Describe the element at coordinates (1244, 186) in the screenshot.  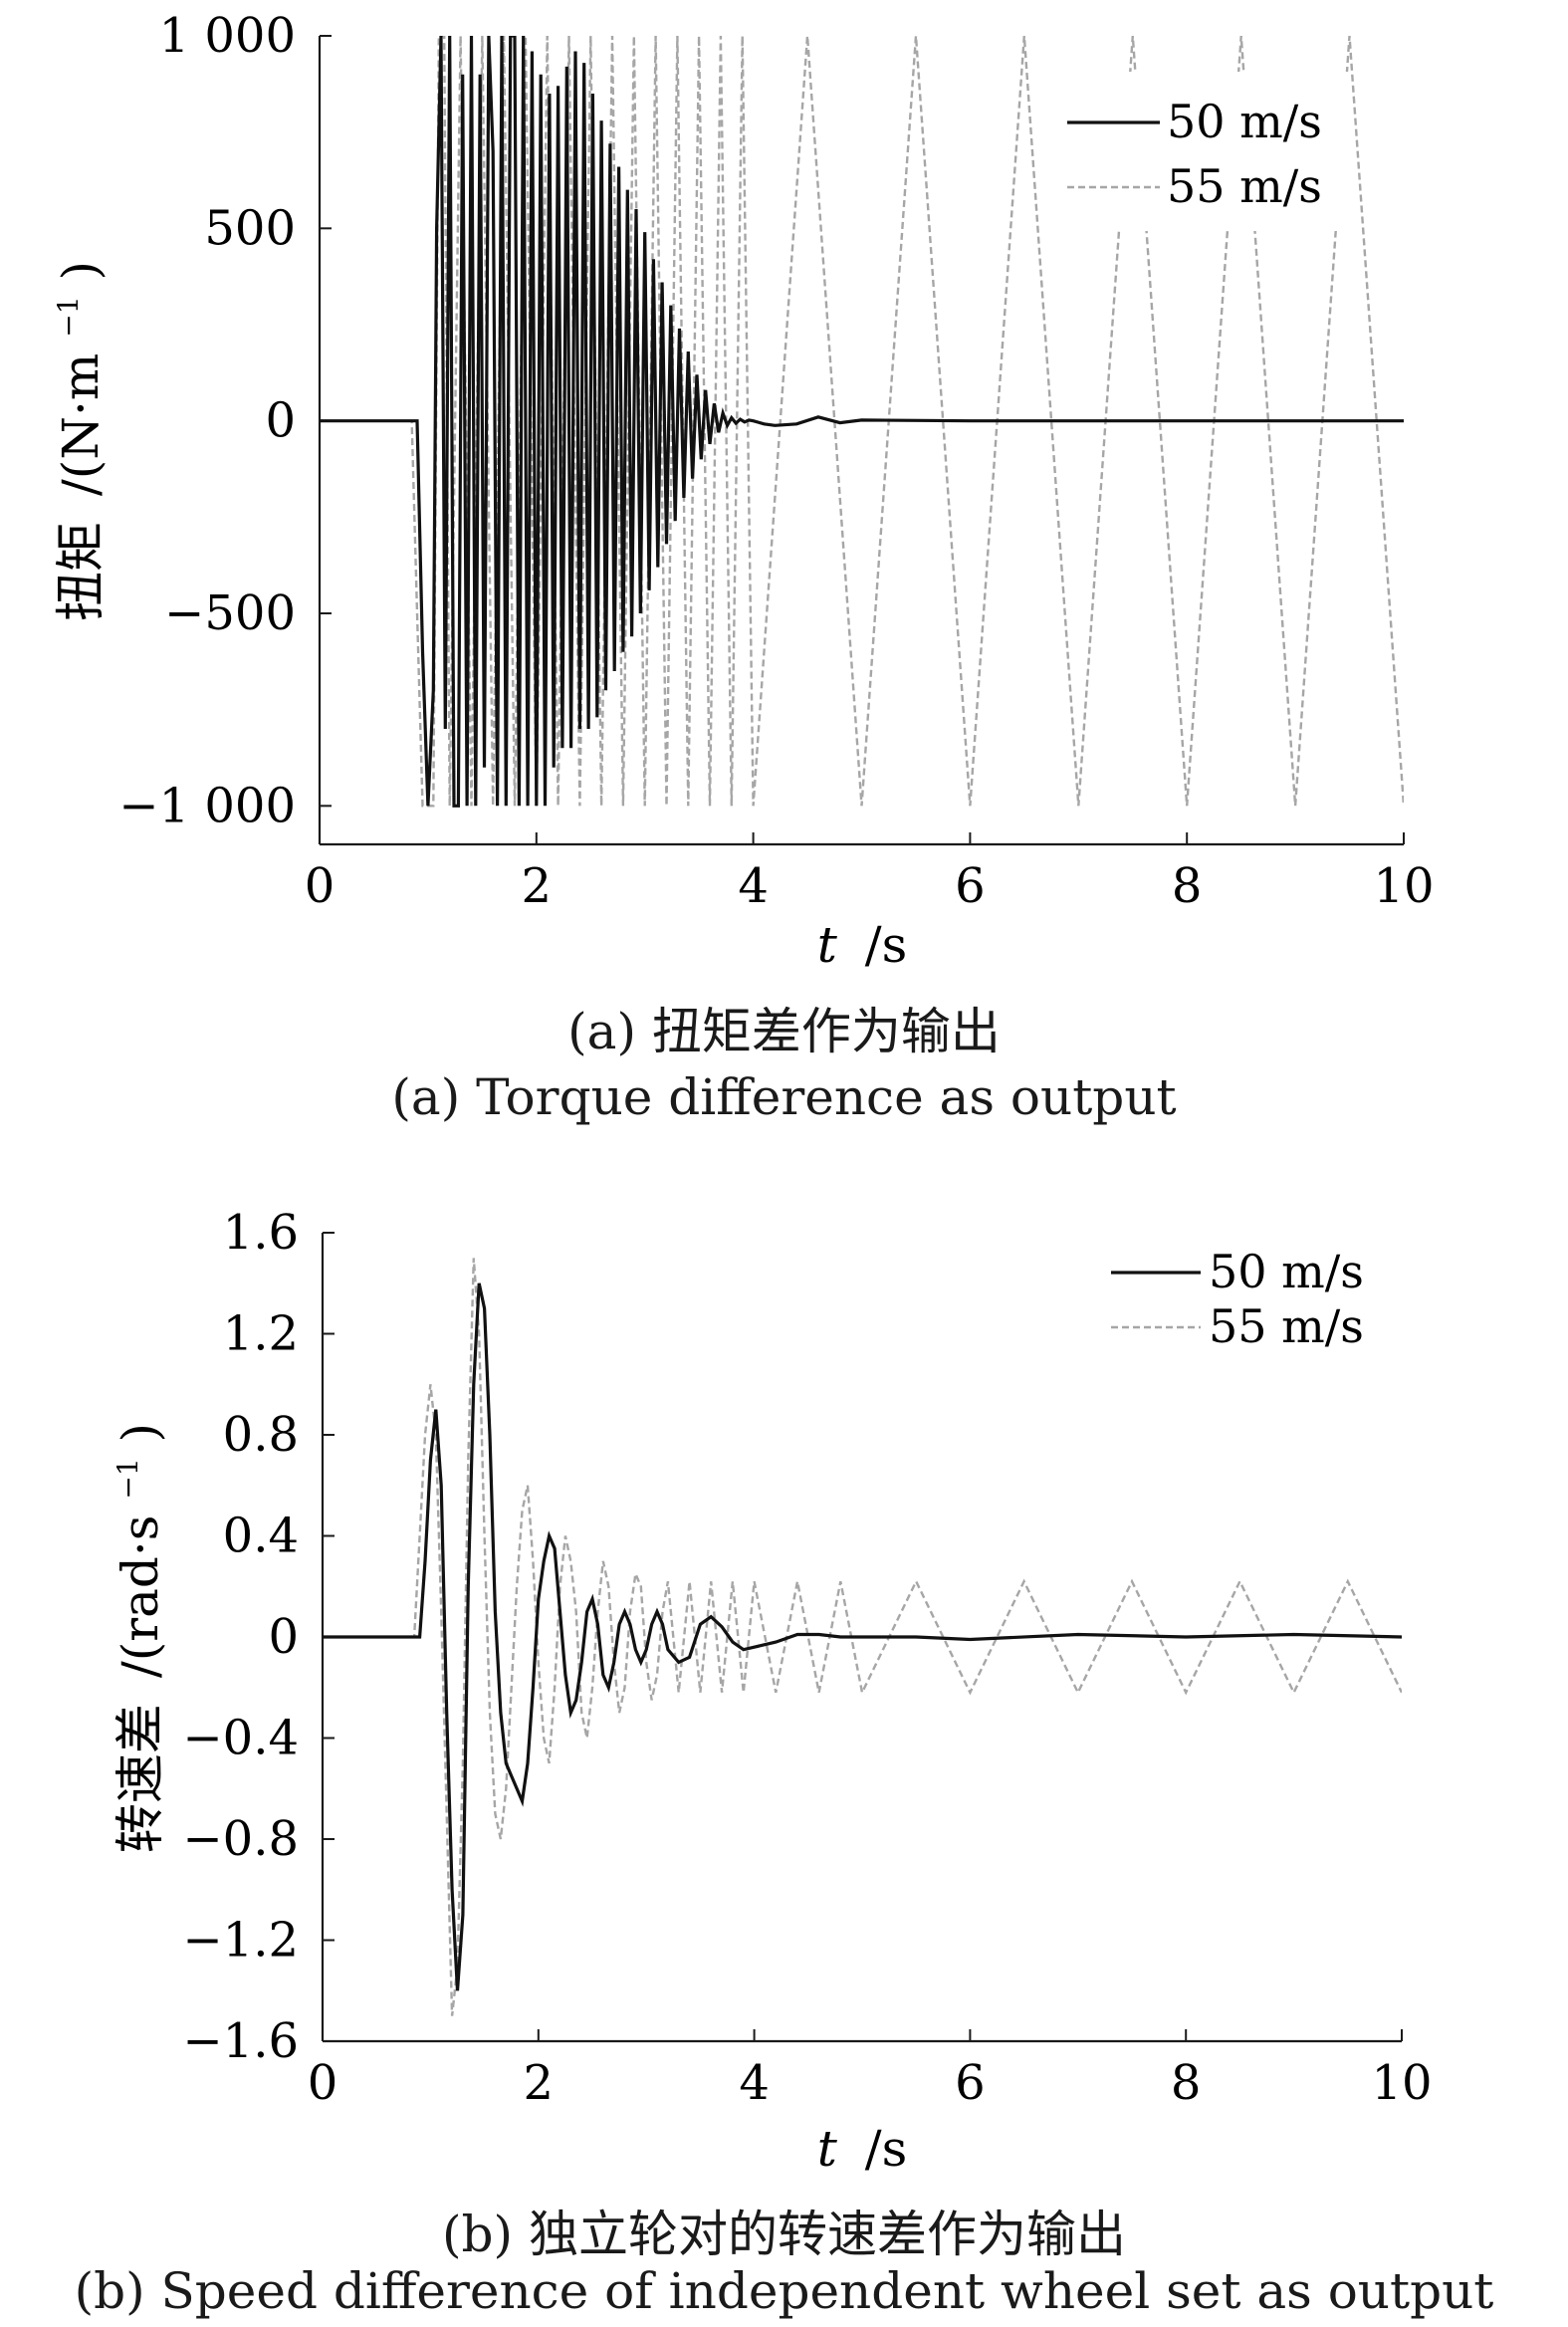
I see `chart-a-legend-label-55ms: 55 m/s` at that location.